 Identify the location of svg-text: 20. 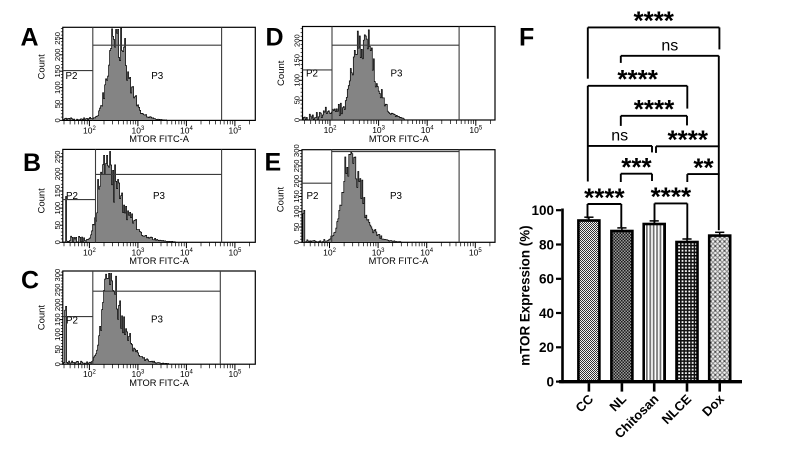
(546, 347).